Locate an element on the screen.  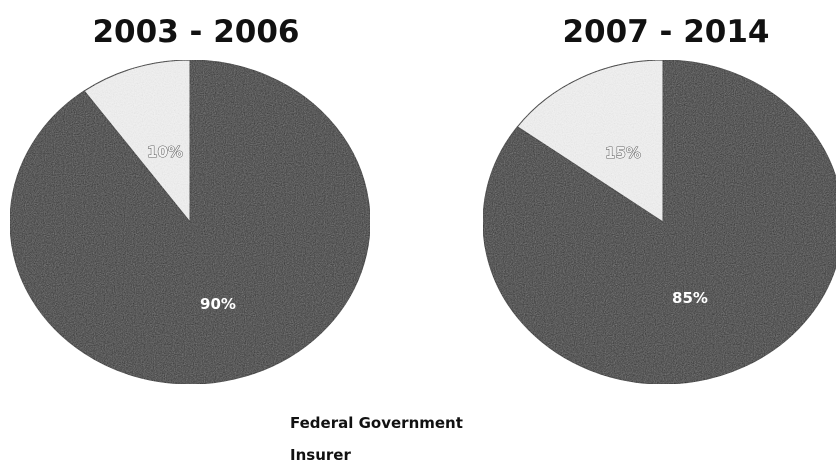
legend-item-federal-government: Federal Government is located at coordinates (376, 423).